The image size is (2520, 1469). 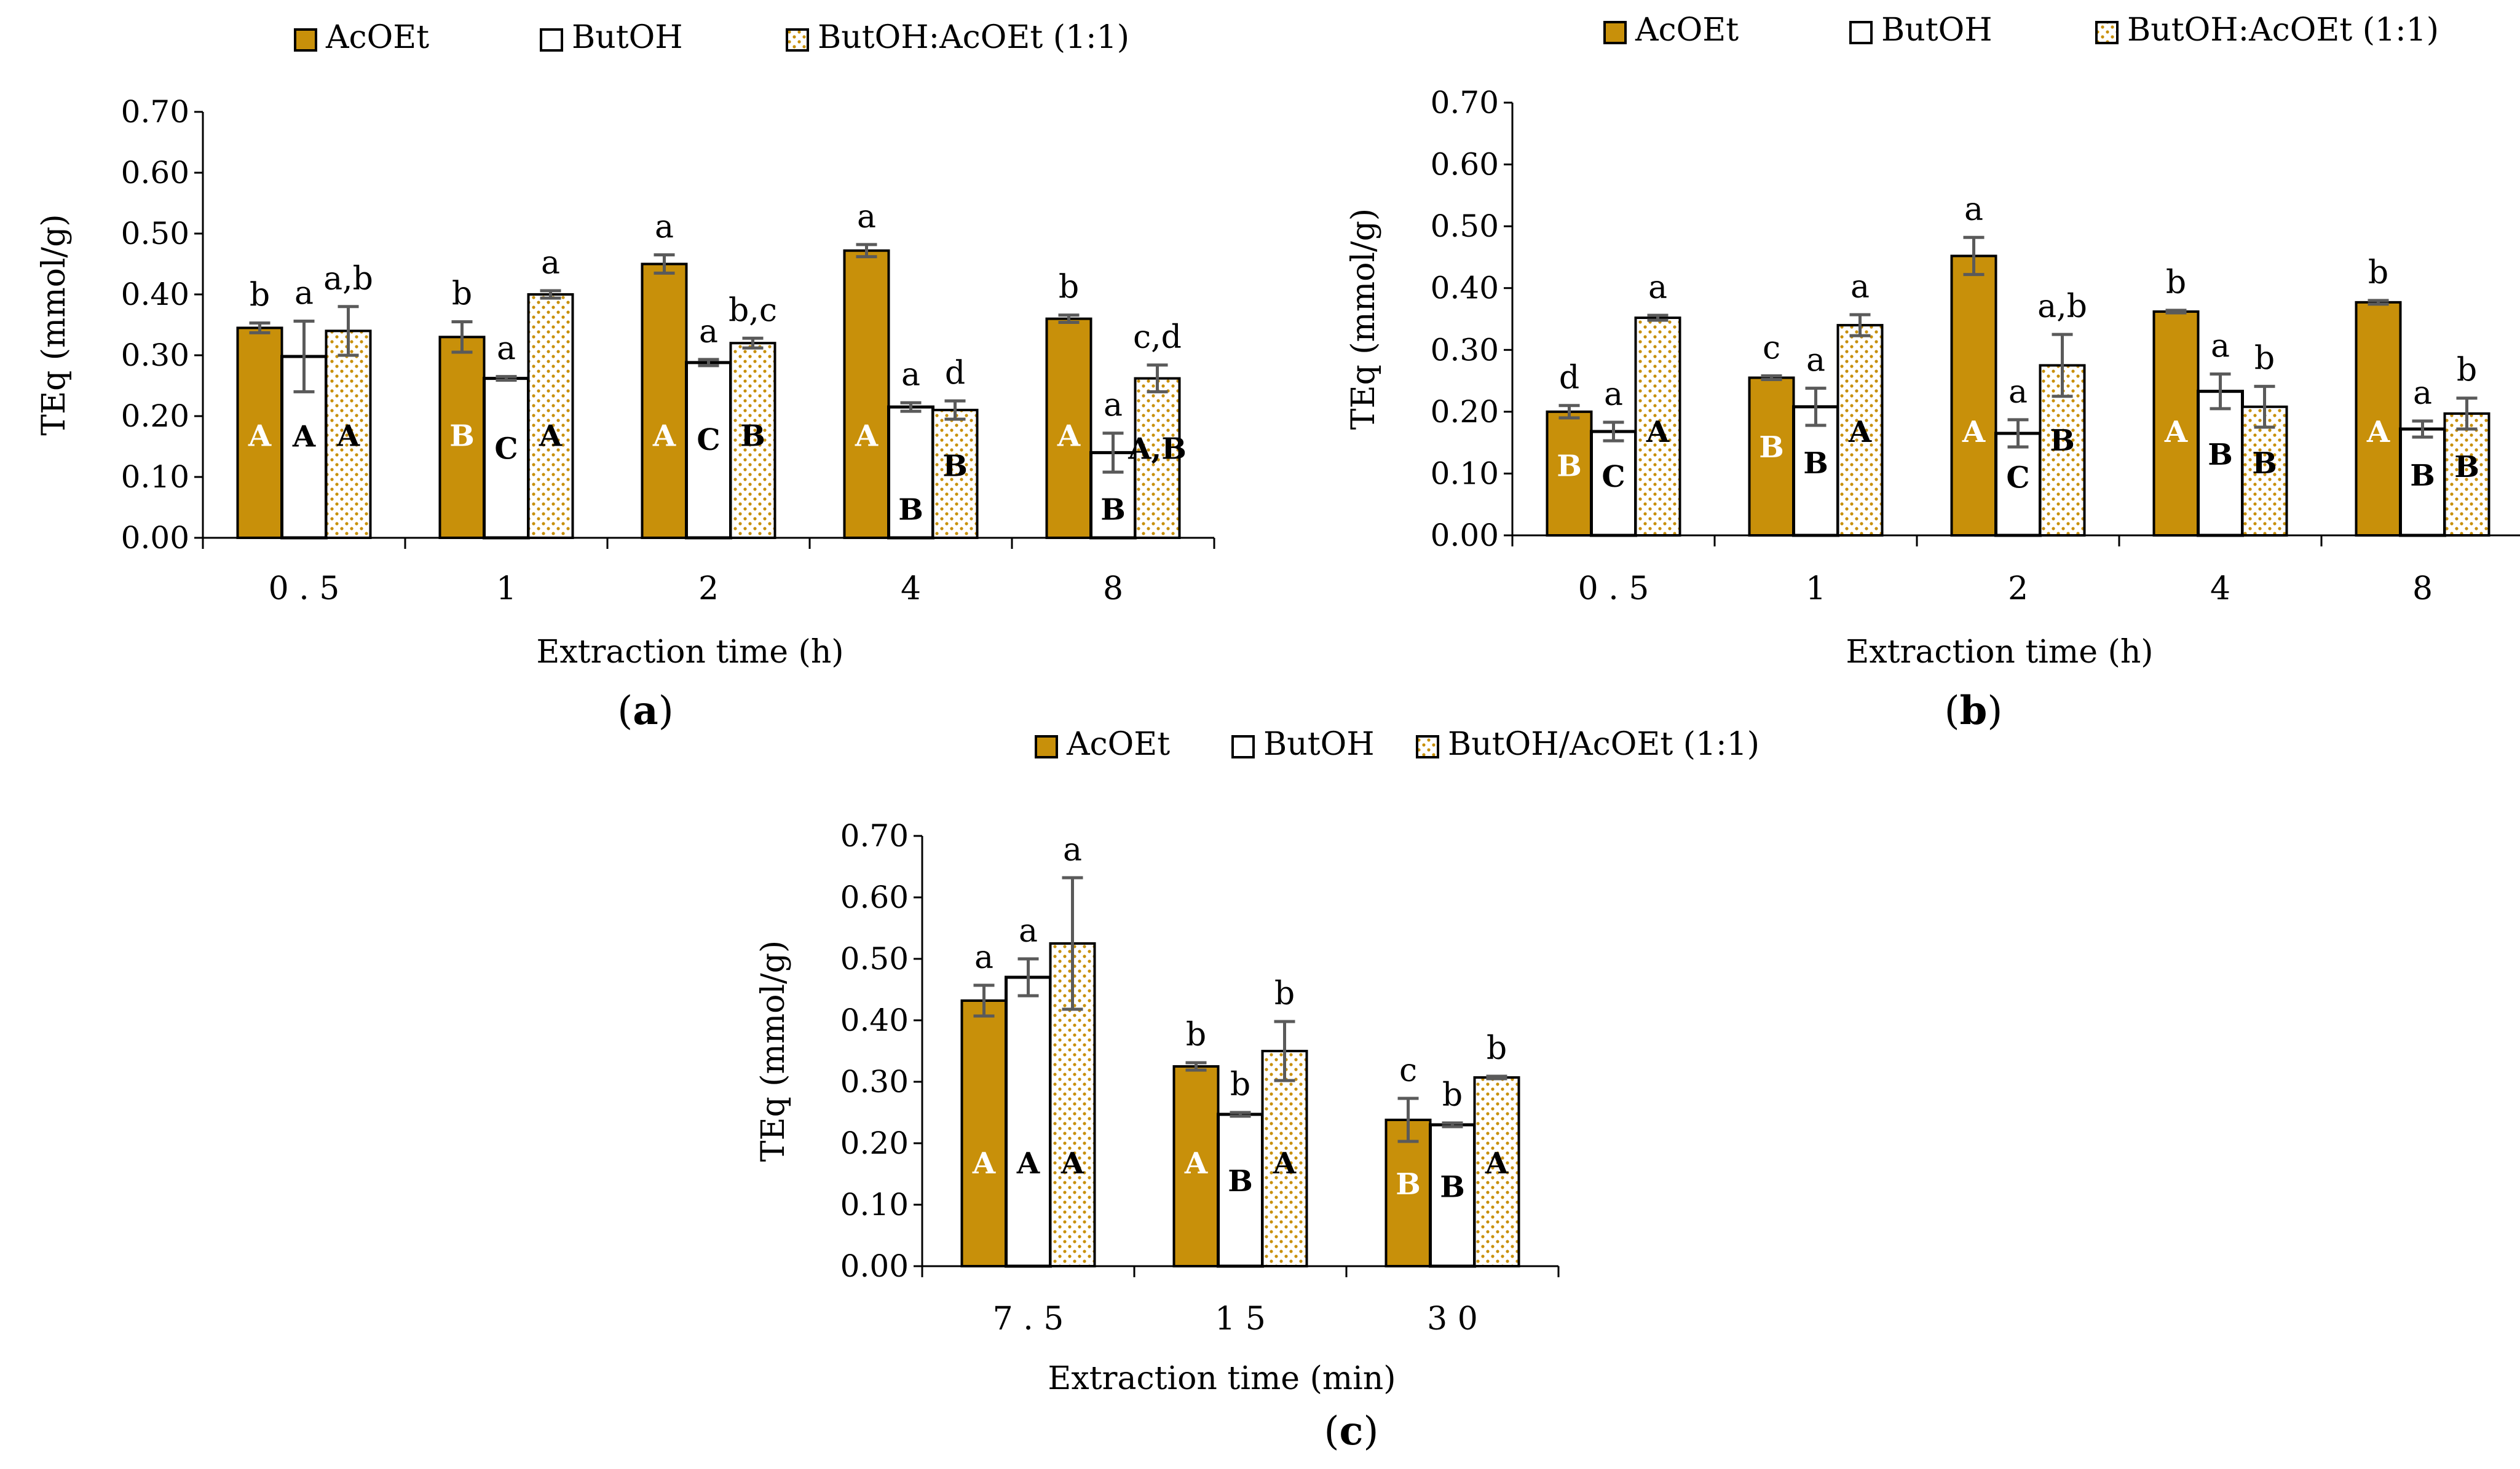 I want to click on x-axis-title: Extraction time (min), so click(x=1222, y=1378).